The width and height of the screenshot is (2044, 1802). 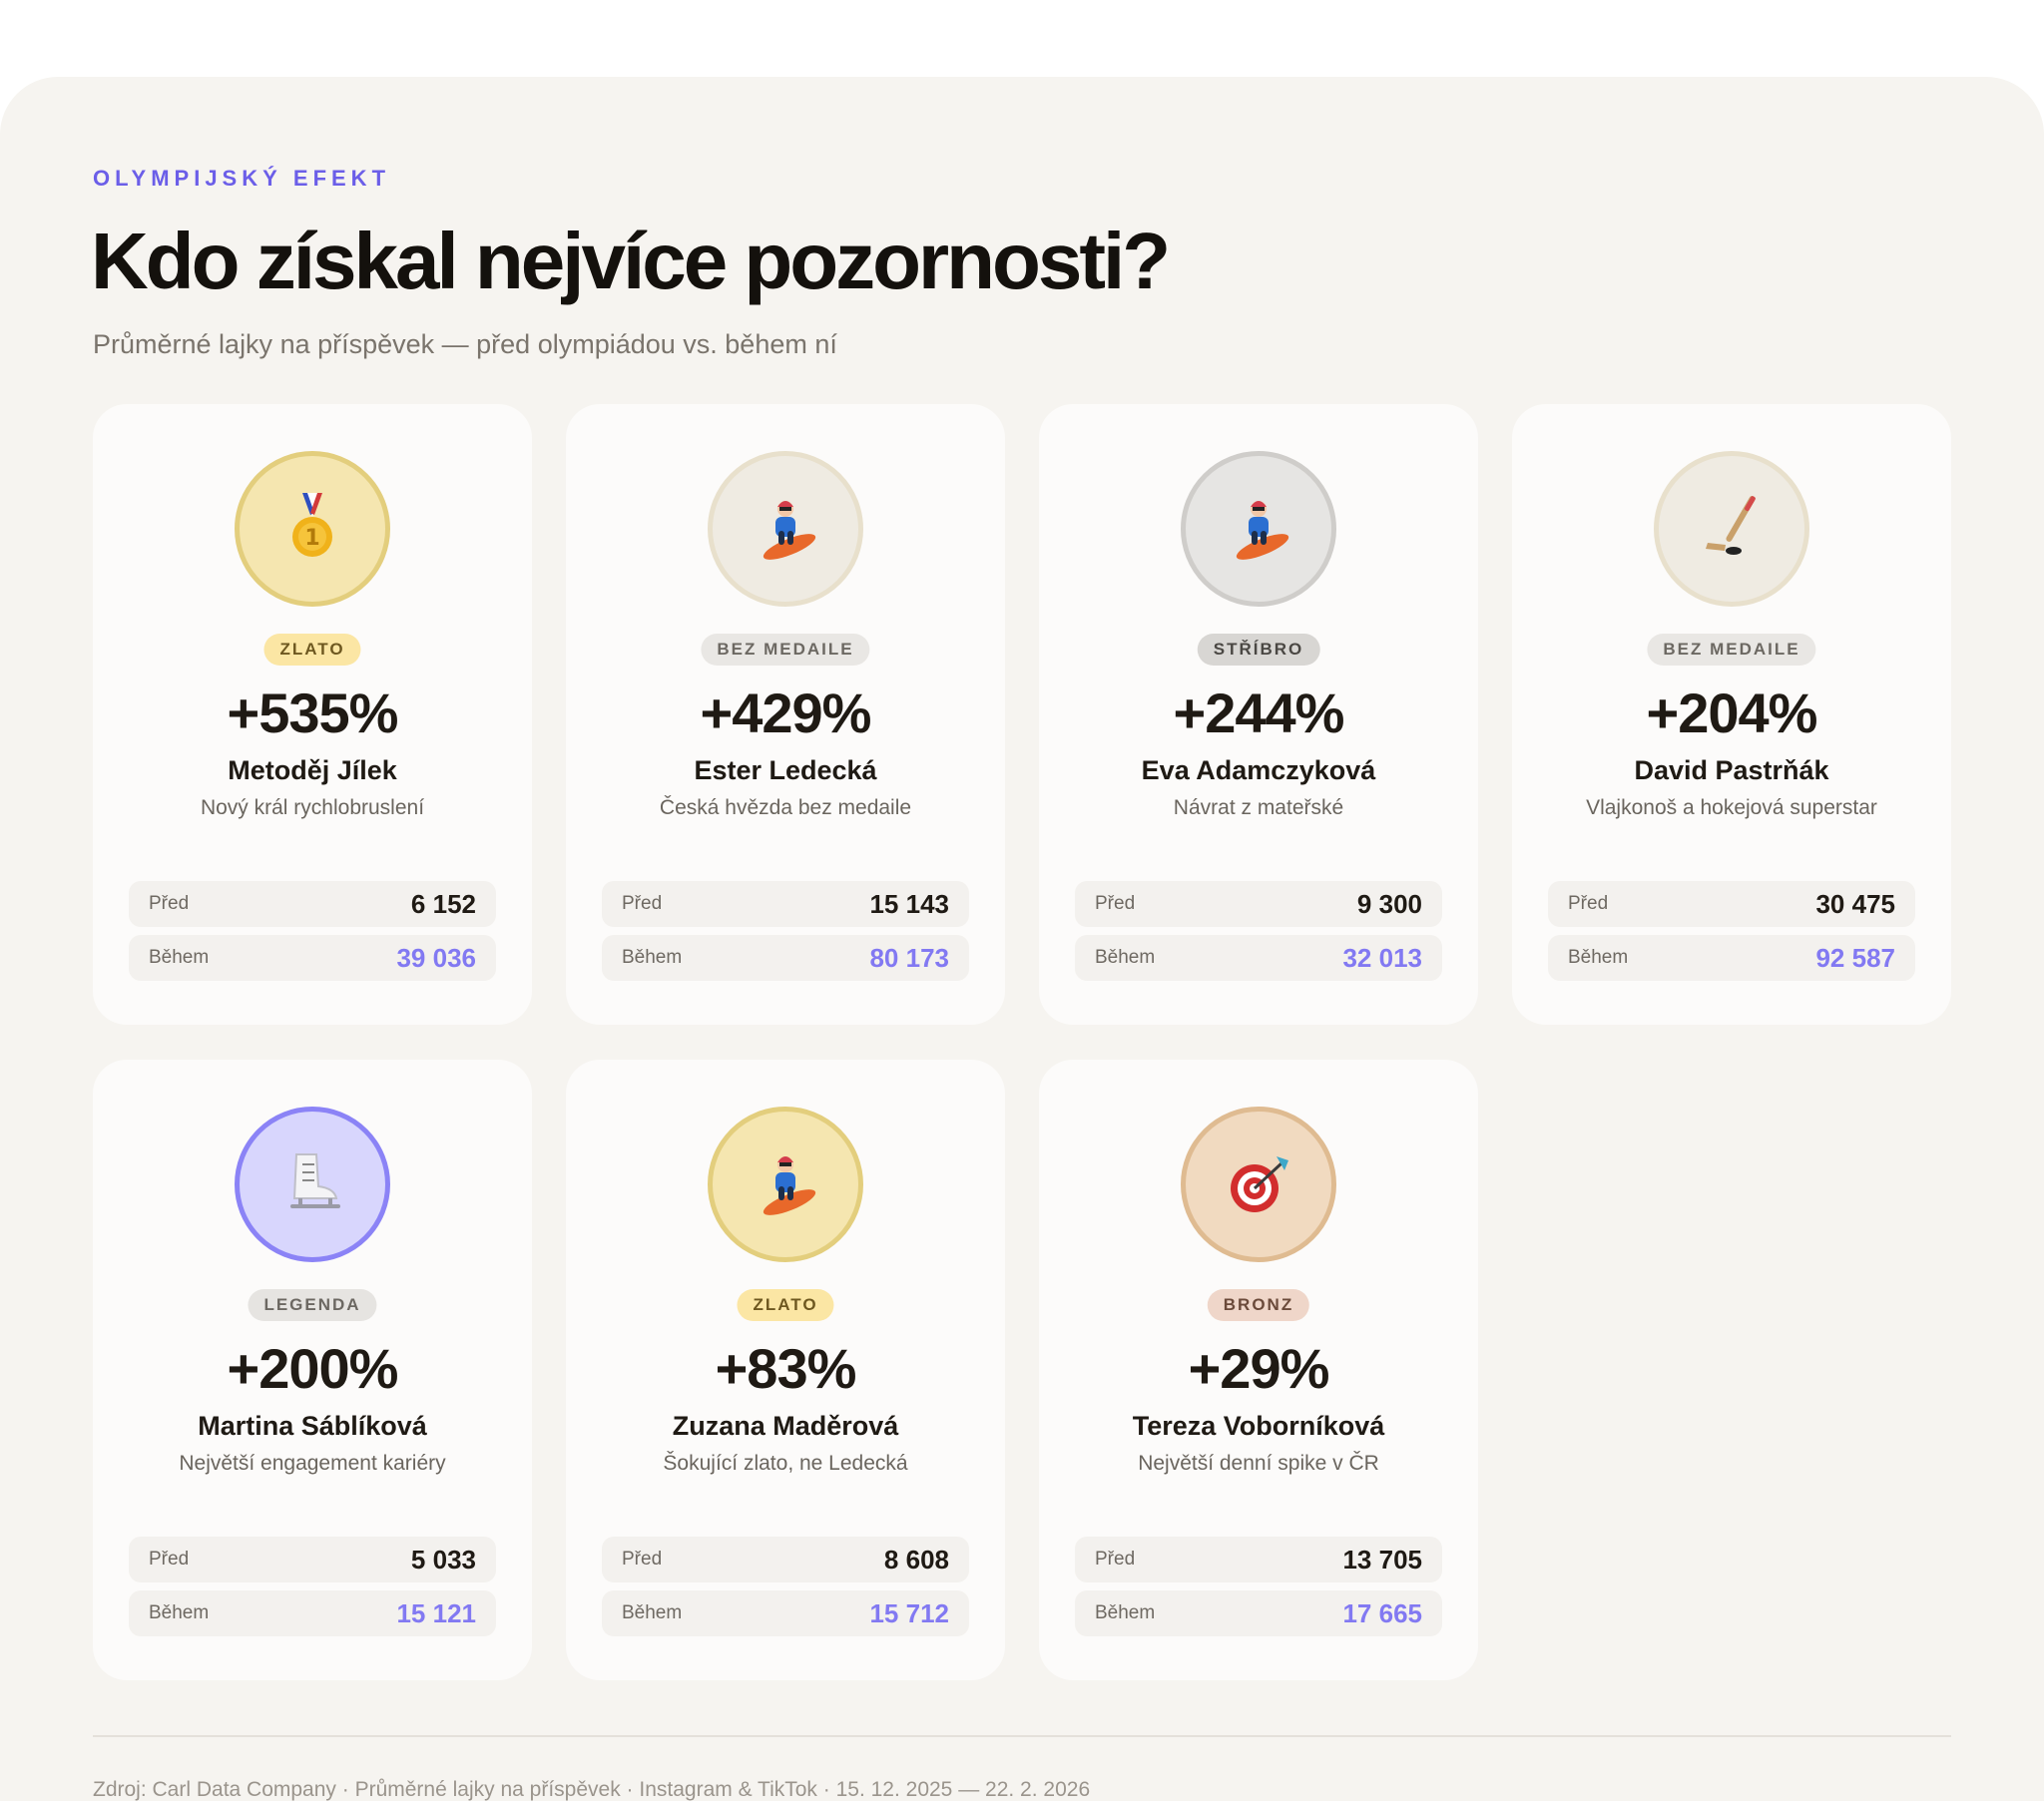 I want to click on stat-before-row: Před 13 705, so click(x=1258, y=1559).